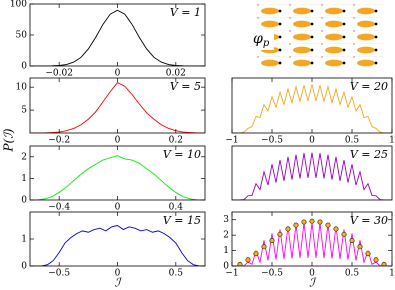 The height and width of the screenshot is (290, 395). Describe the element at coordinates (258, 39) in the screenshot. I see `inset-symbol: φ` at that location.